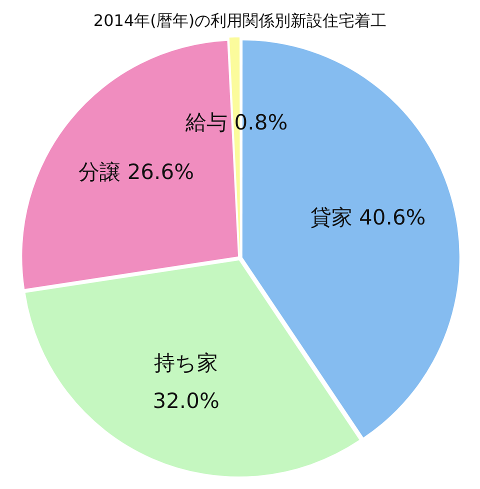 This screenshot has height=489, width=480. What do you see at coordinates (186, 363) in the screenshot?
I see `slice-label: 持ち家` at bounding box center [186, 363].